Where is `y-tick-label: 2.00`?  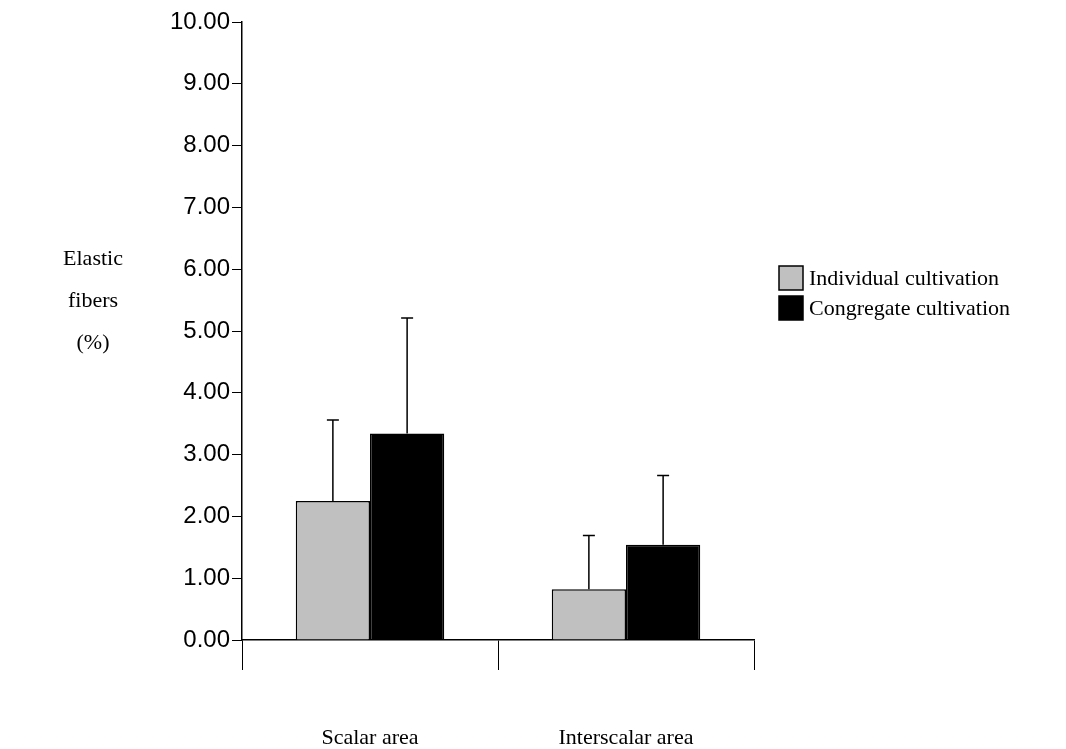 y-tick-label: 2.00 is located at coordinates (206, 515).